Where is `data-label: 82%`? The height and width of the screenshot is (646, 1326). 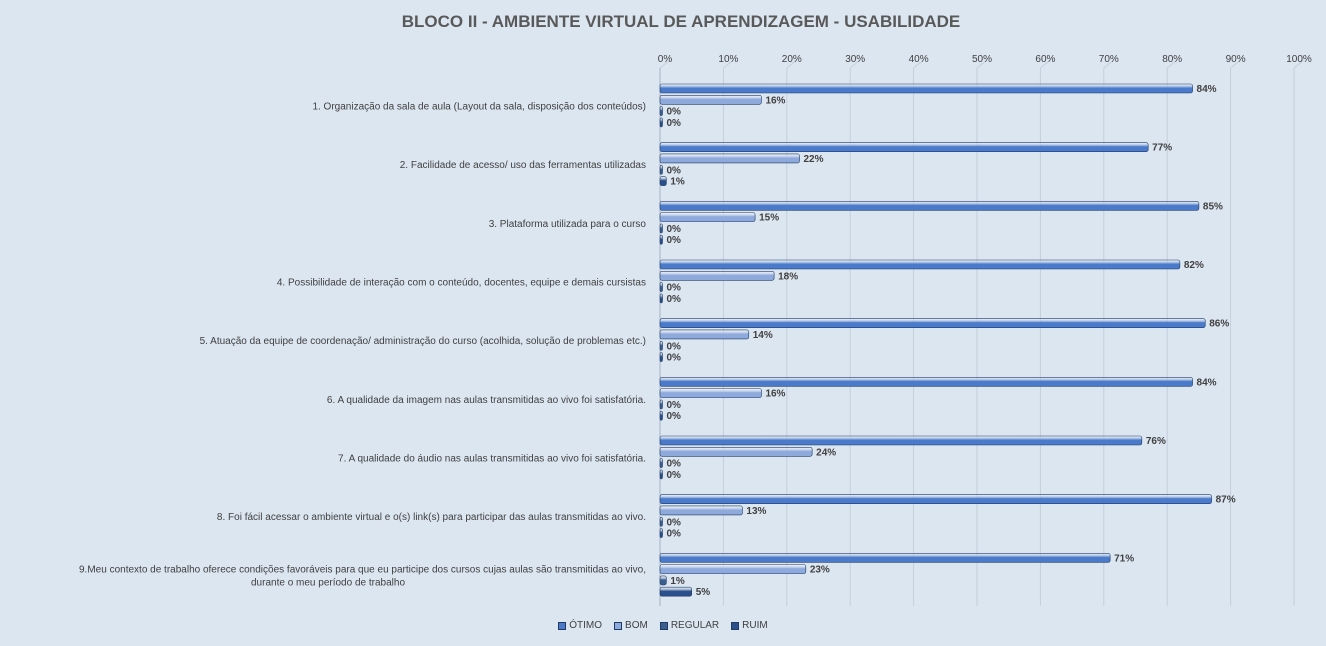
data-label: 82% is located at coordinates (1194, 265).